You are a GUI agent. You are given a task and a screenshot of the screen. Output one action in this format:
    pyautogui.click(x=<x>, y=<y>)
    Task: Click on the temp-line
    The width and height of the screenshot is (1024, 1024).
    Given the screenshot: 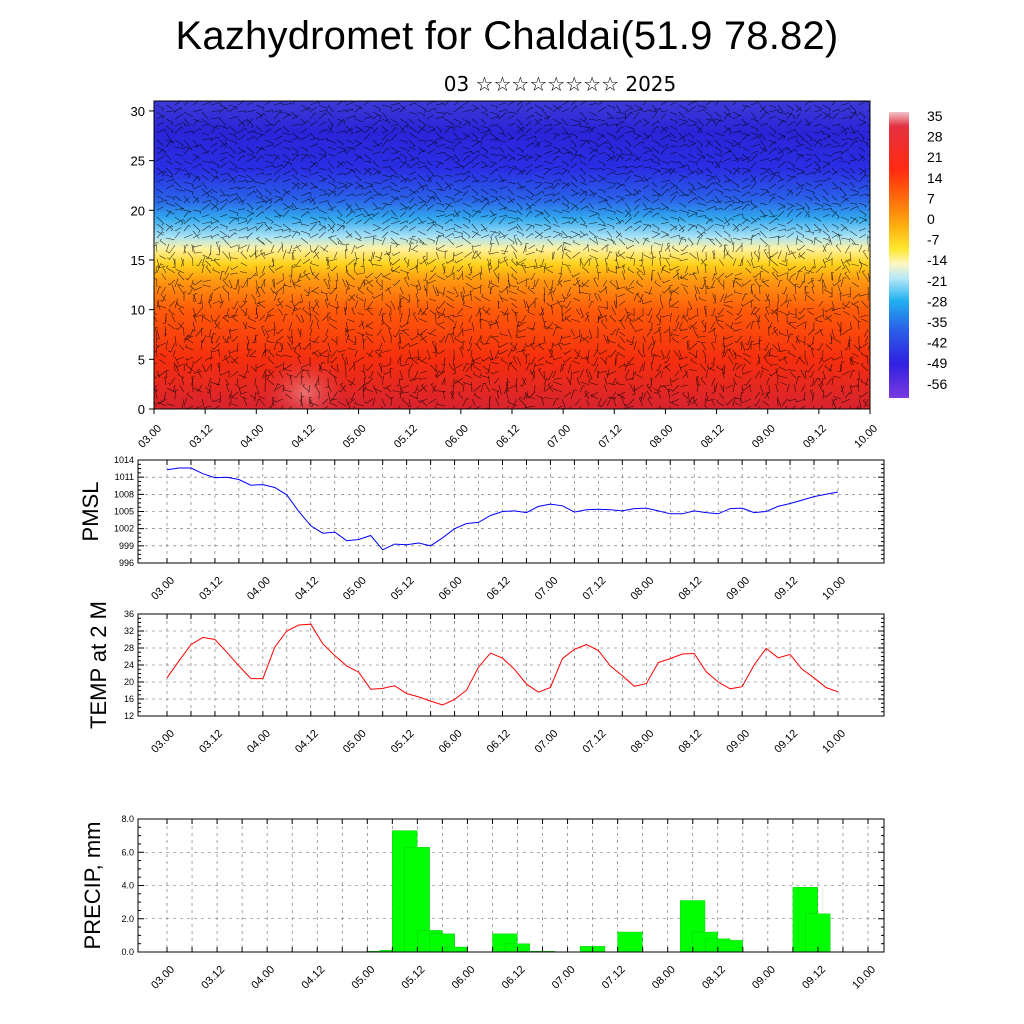 What is the action you would take?
    pyautogui.click(x=502, y=664)
    